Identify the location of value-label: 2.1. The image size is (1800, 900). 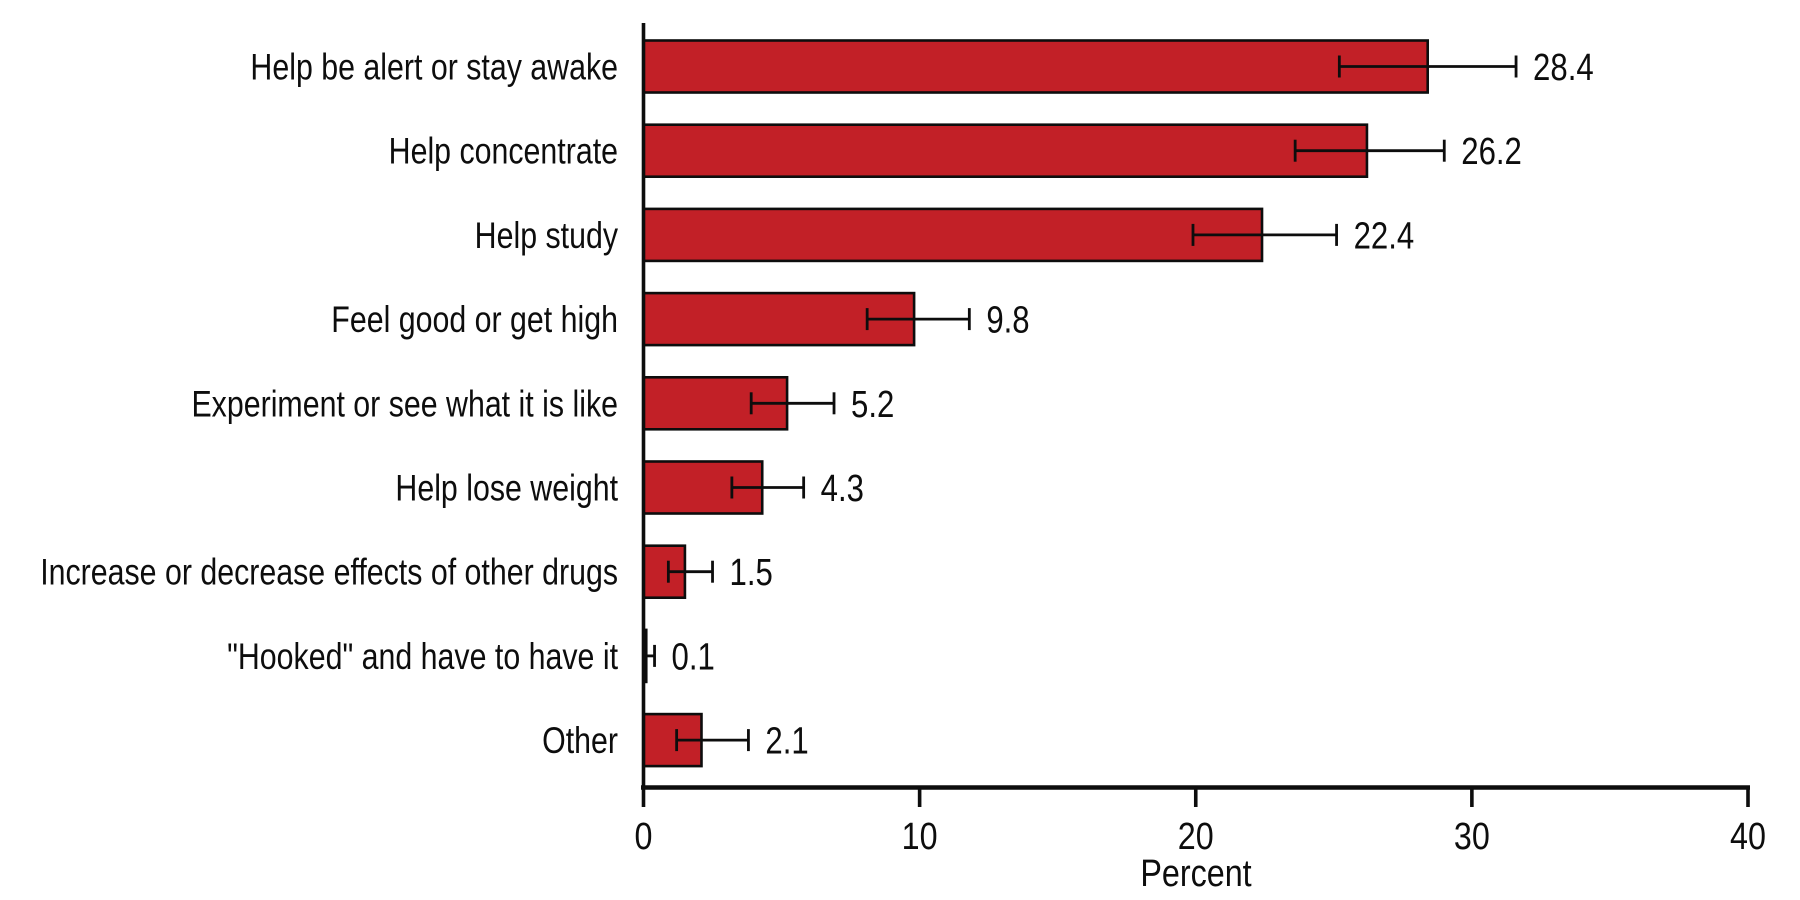
(786, 742).